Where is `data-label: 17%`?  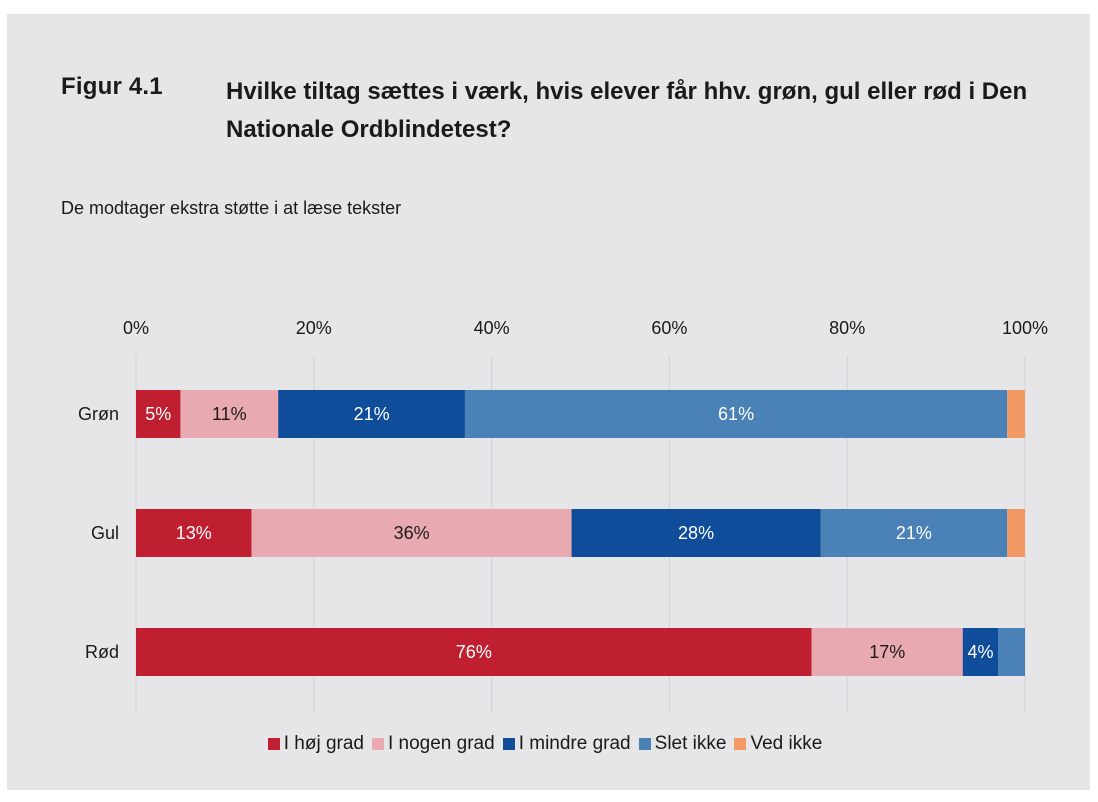
data-label: 17% is located at coordinates (887, 652).